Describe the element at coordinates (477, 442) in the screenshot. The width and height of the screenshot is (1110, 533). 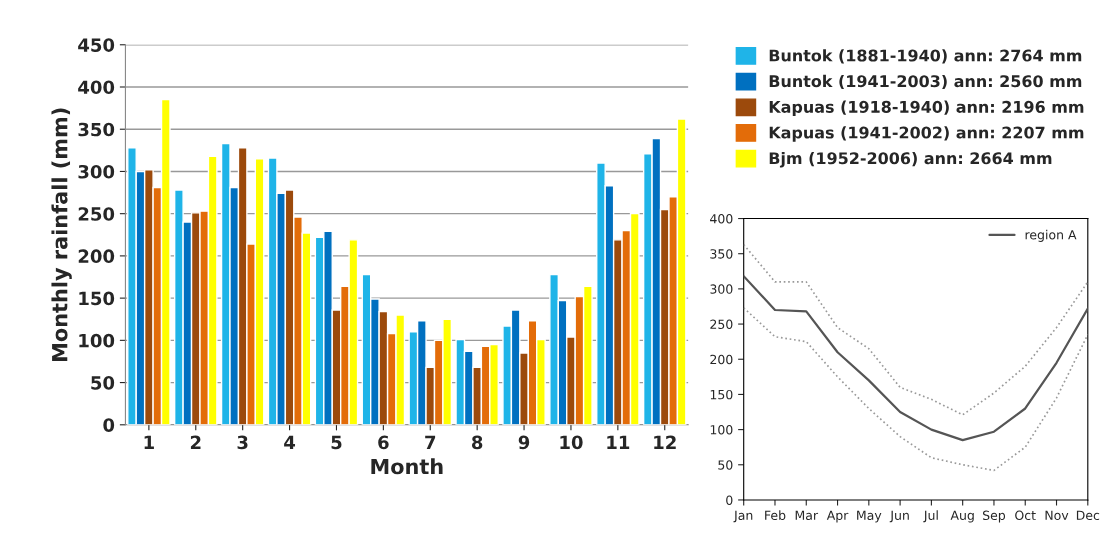
I see `x-tick-label: 8` at that location.